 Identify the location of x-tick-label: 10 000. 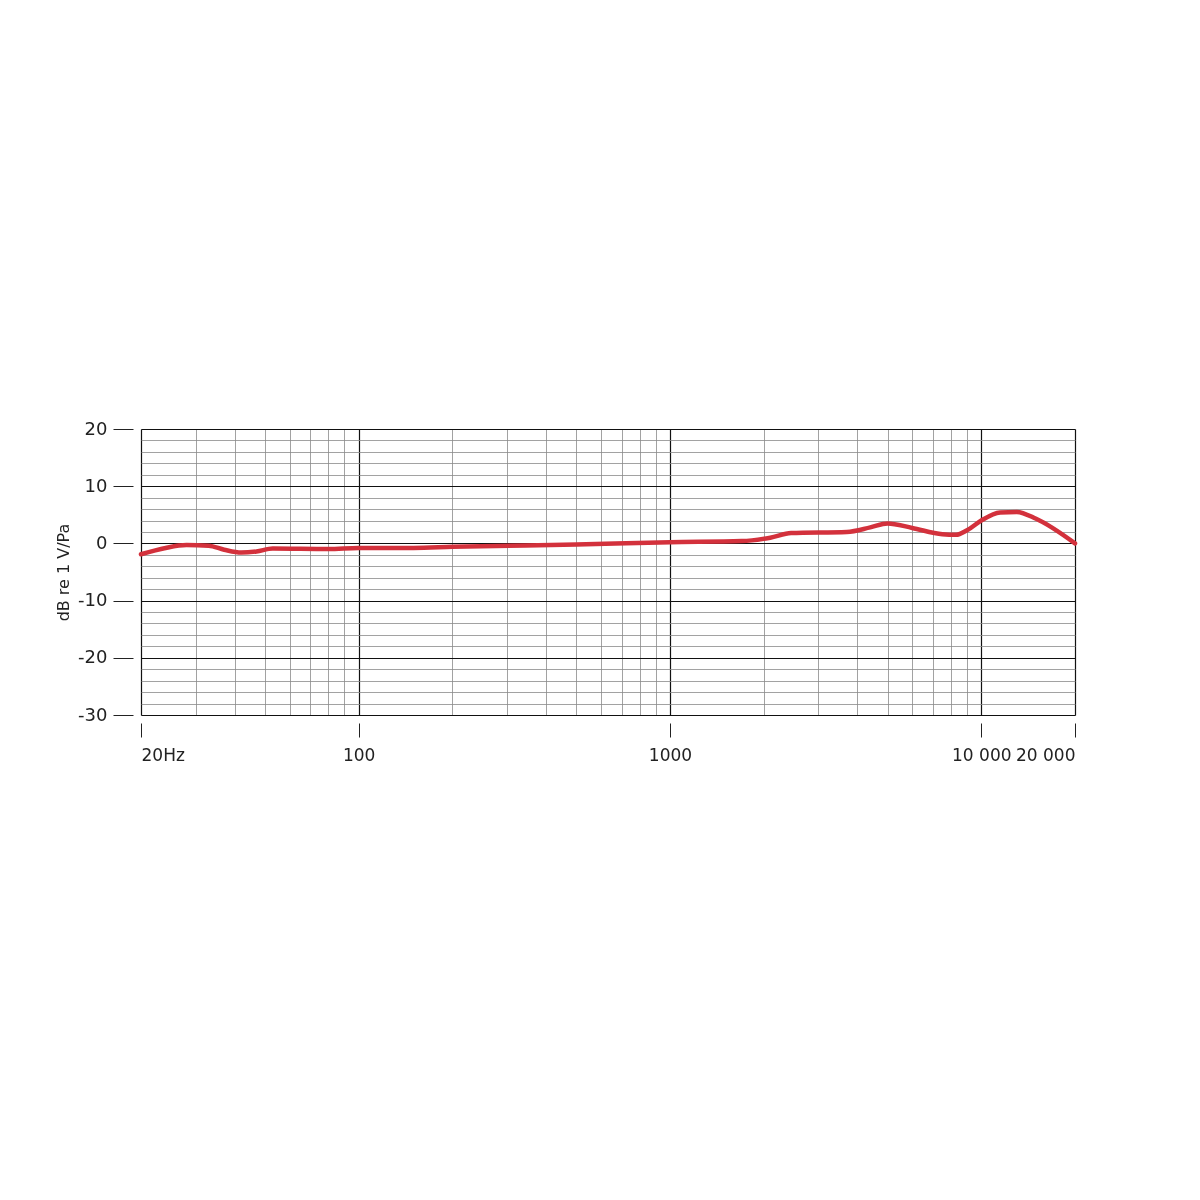
(982, 754).